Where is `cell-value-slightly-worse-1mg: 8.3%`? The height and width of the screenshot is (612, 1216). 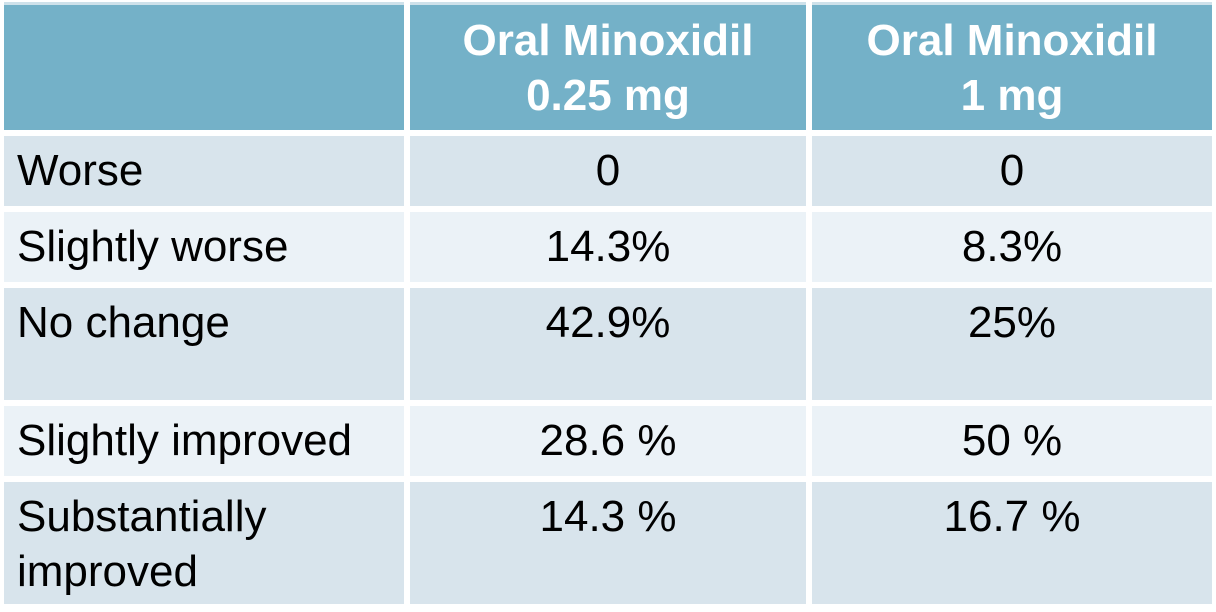
cell-value-slightly-worse-1mg: 8.3% is located at coordinates (1012, 247).